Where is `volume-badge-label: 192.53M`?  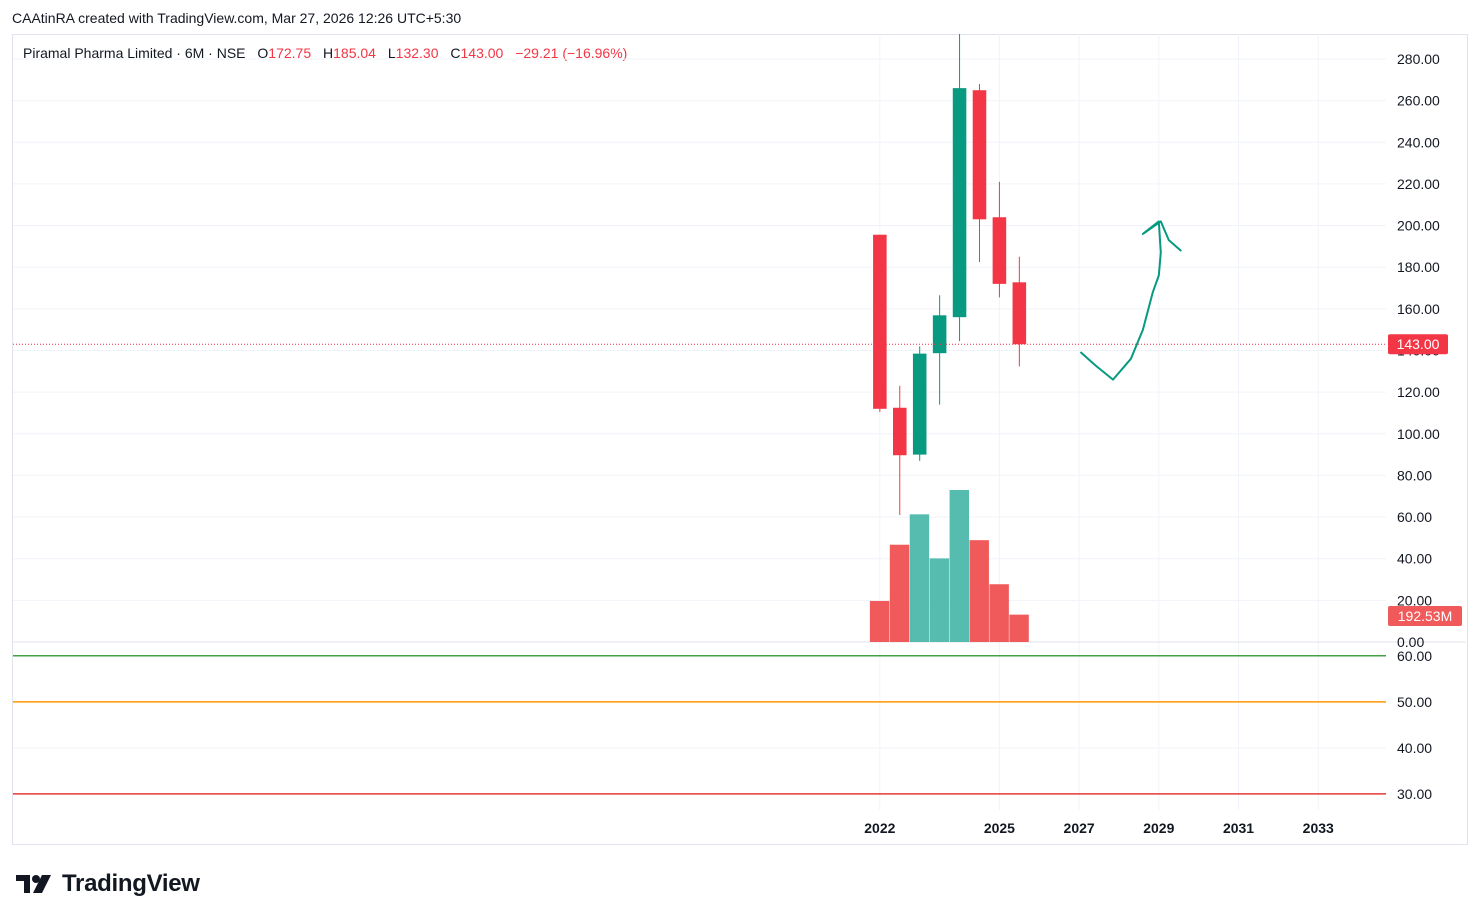
volume-badge-label: 192.53M is located at coordinates (1425, 616).